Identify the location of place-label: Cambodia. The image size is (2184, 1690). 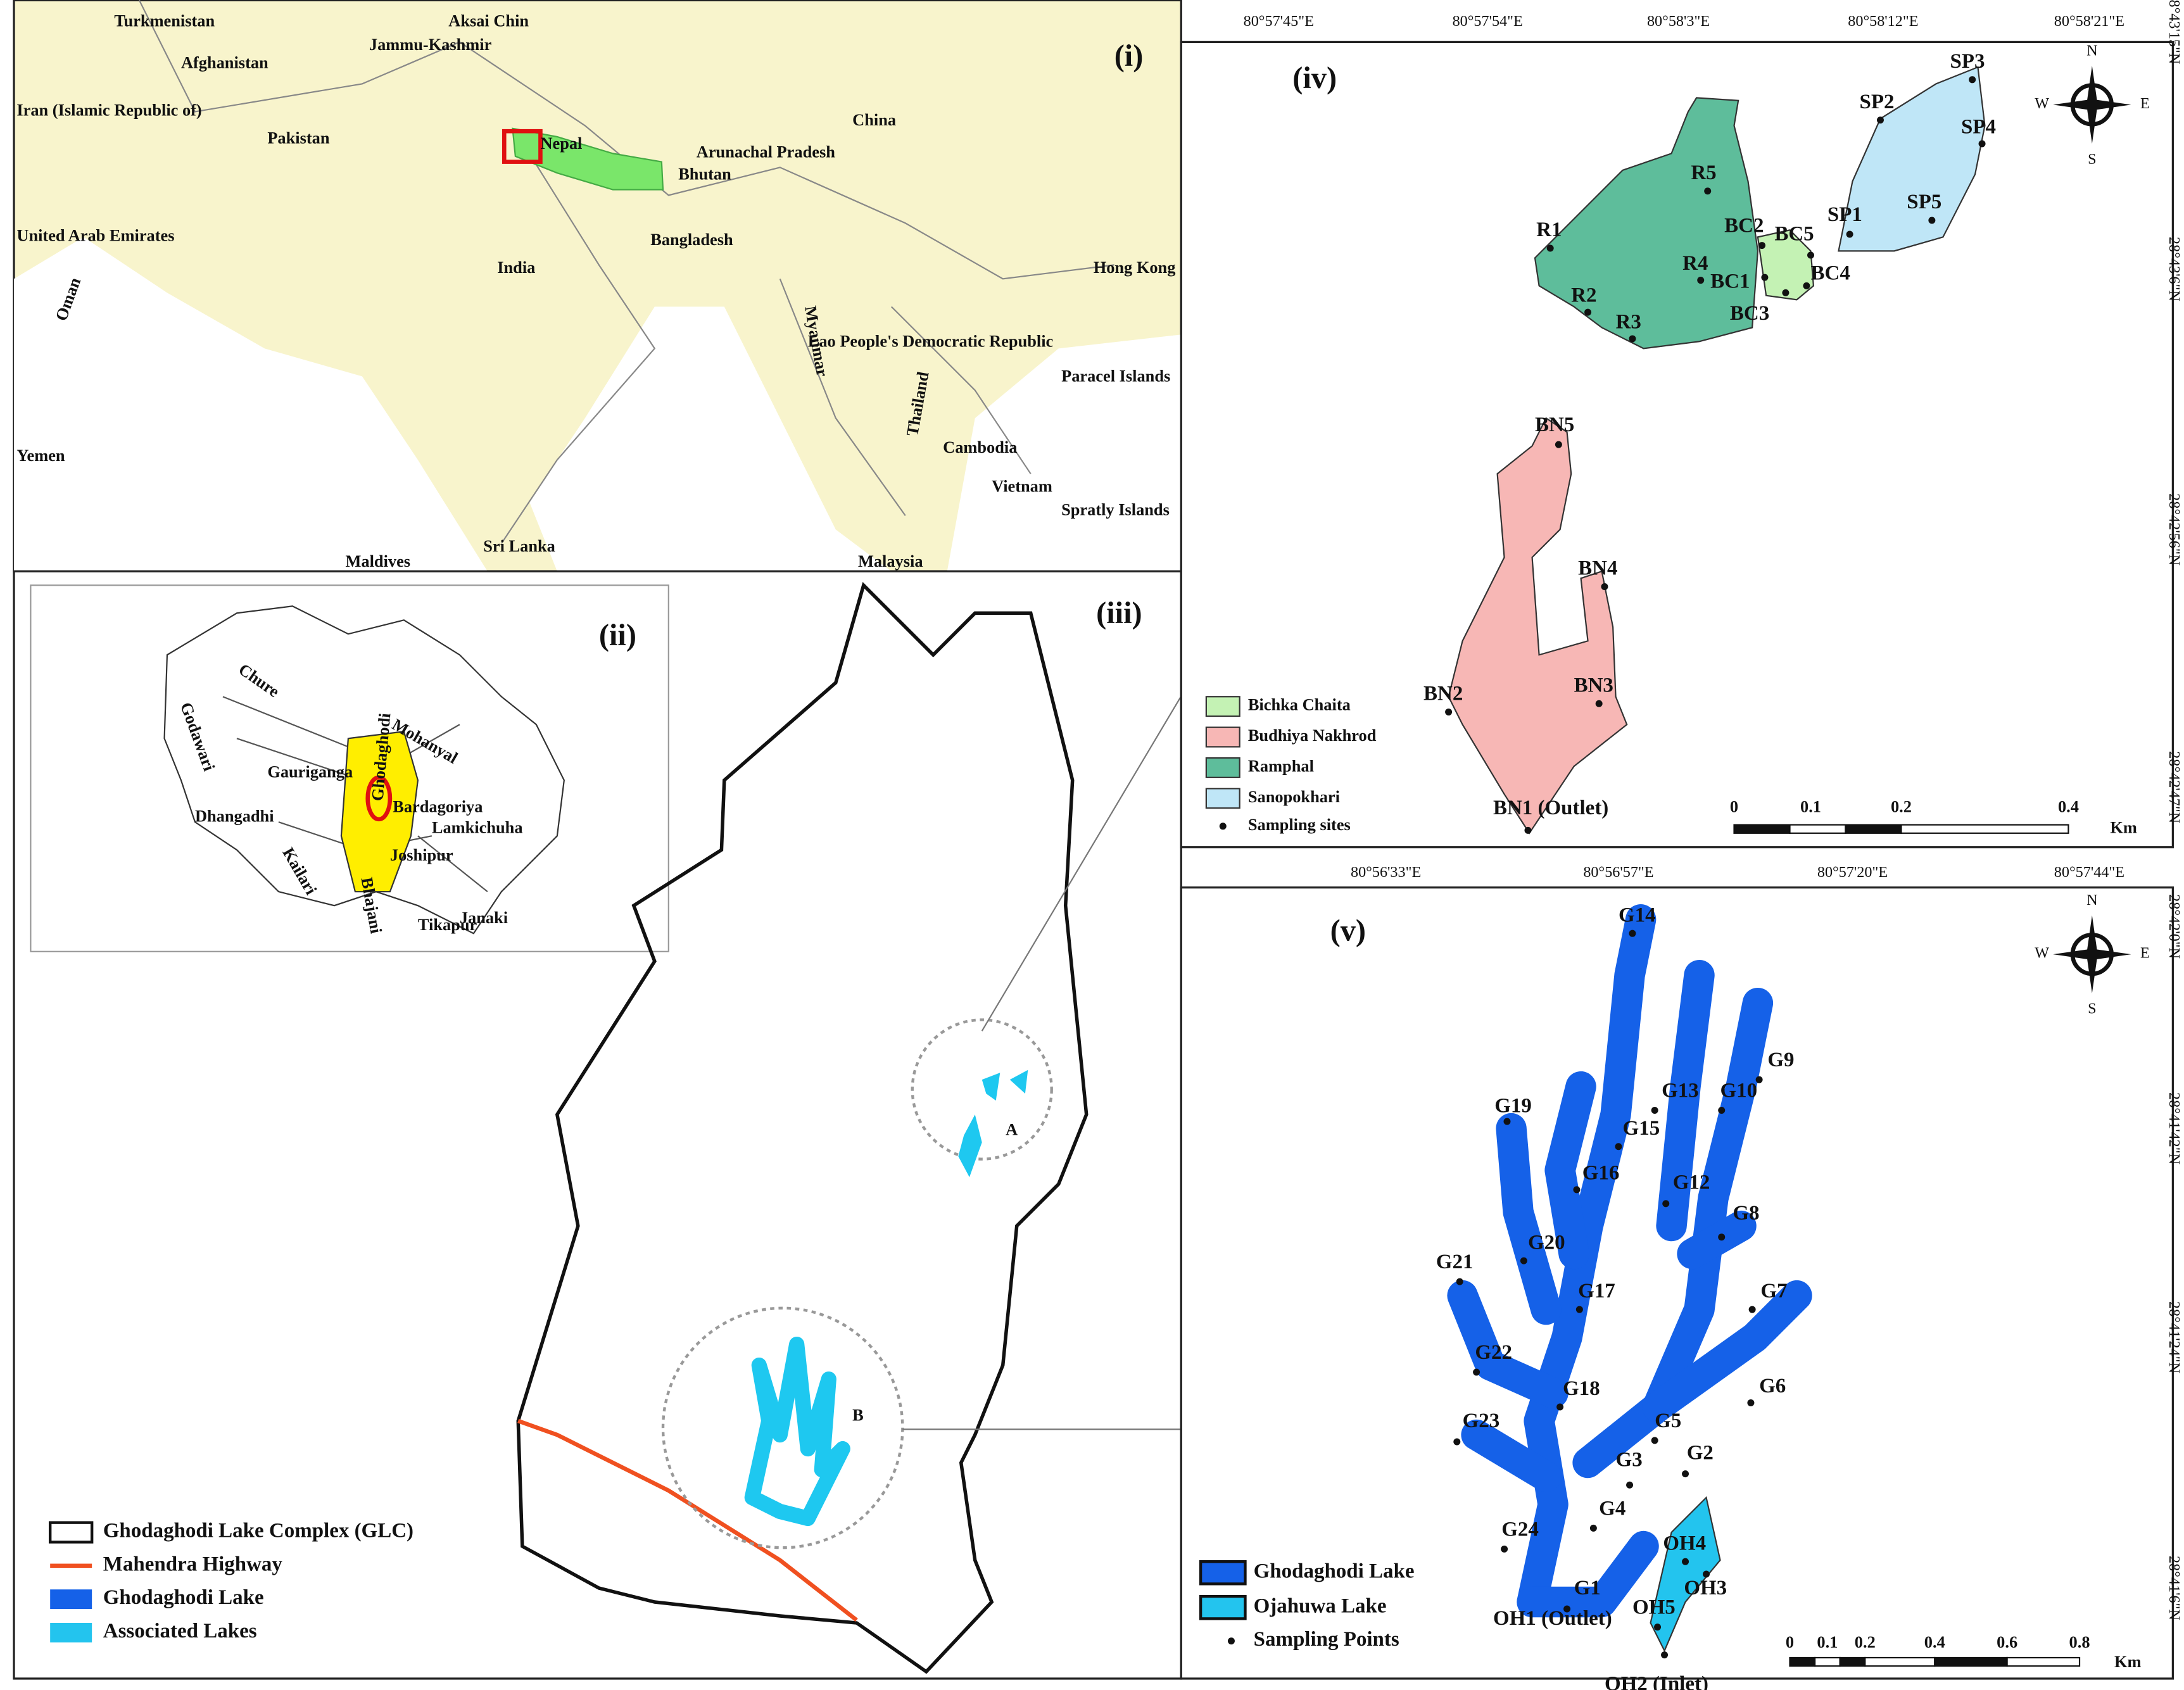
(980, 447).